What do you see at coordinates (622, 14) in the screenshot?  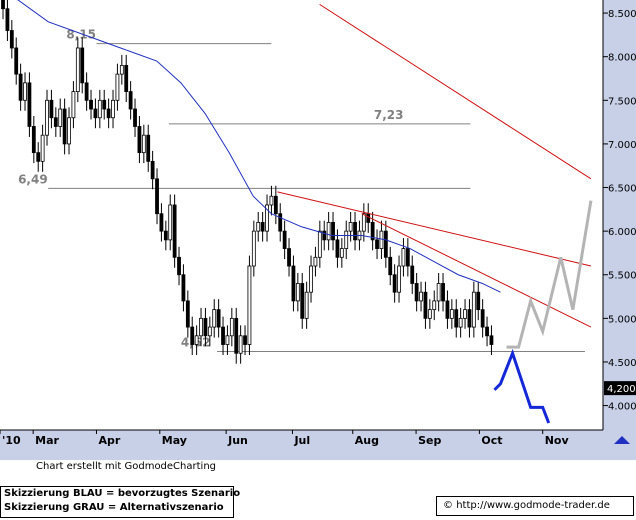 I see `y-tick-label: 8.500` at bounding box center [622, 14].